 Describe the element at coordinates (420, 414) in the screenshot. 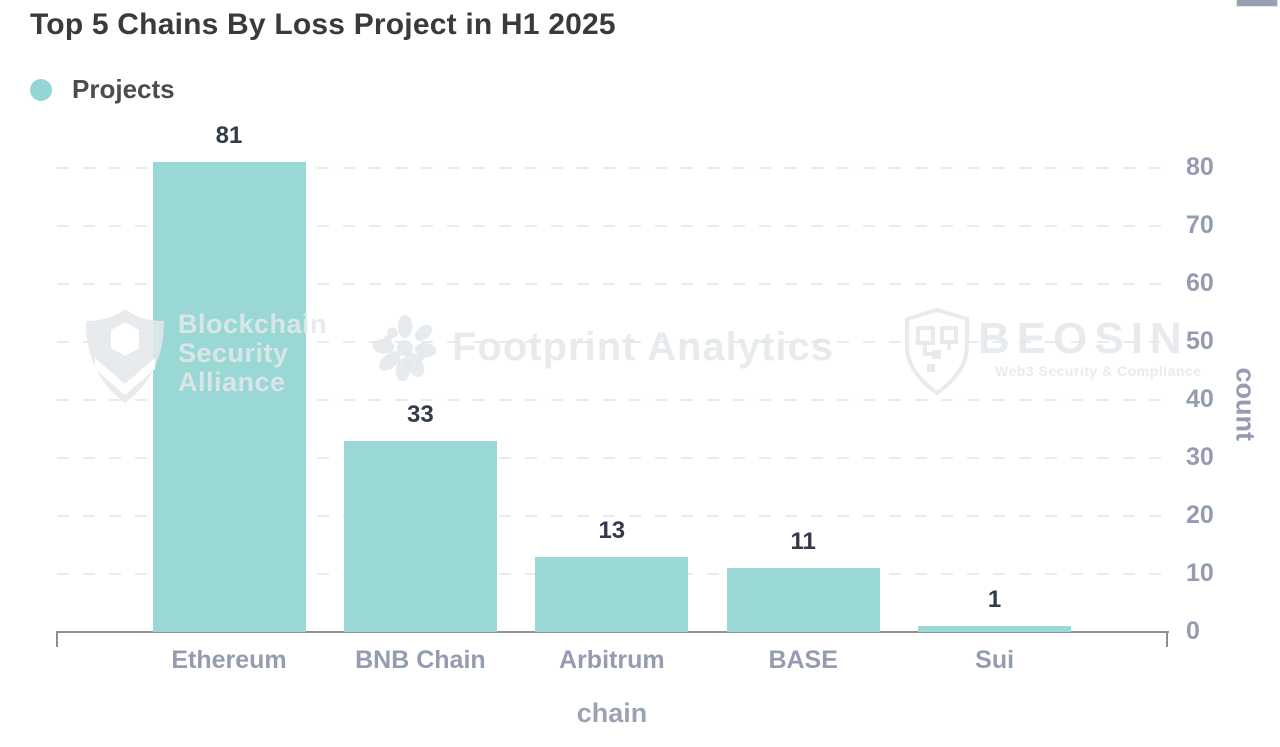

I see `value-label-bnb-chain: 33` at that location.